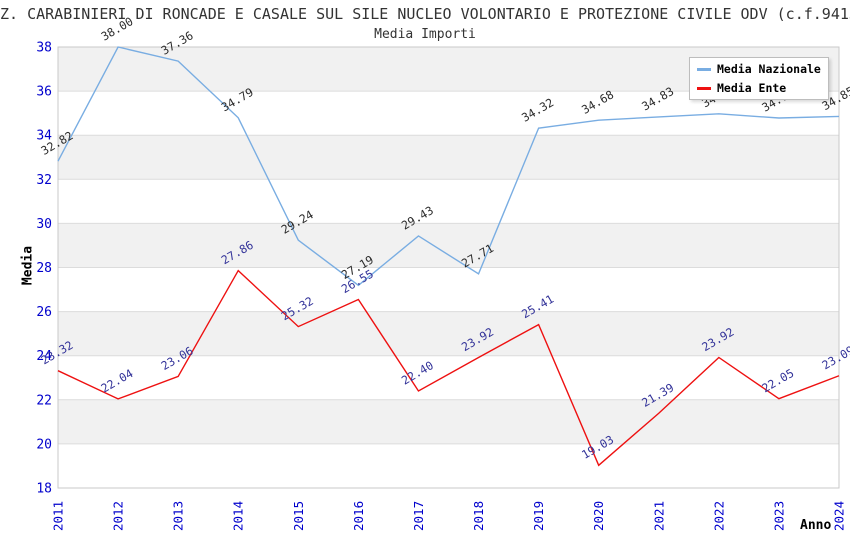 This screenshot has width=850, height=550. Describe the element at coordinates (58, 516) in the screenshot. I see `x-tick-label: 2011` at that location.